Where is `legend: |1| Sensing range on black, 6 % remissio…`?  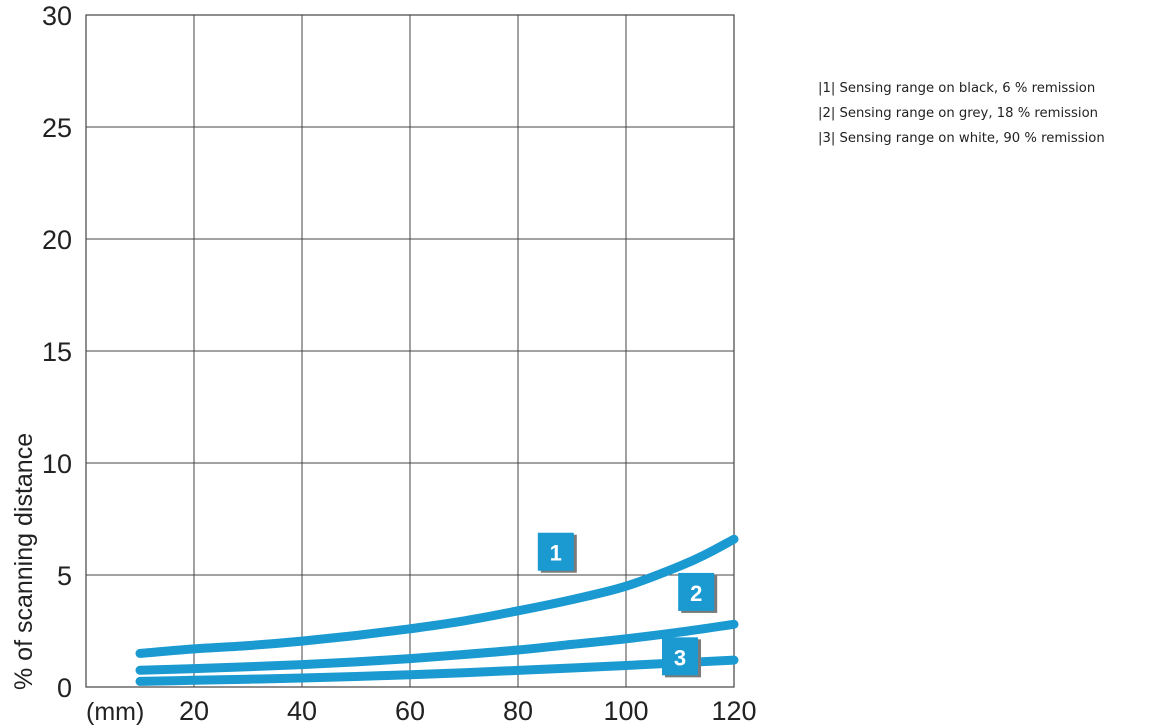 legend: |1| Sensing range on black, 6 % remissio… is located at coordinates (995, 113).